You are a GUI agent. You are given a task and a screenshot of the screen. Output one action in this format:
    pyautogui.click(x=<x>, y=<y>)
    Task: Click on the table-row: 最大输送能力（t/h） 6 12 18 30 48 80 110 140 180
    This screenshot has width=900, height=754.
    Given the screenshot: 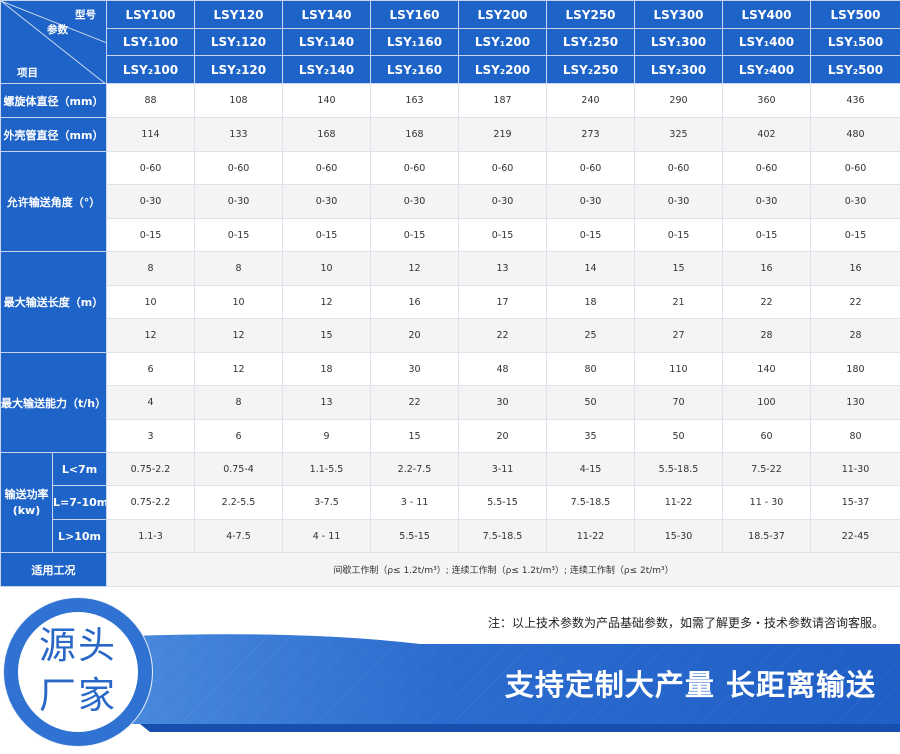 What is the action you would take?
    pyautogui.click(x=450, y=402)
    